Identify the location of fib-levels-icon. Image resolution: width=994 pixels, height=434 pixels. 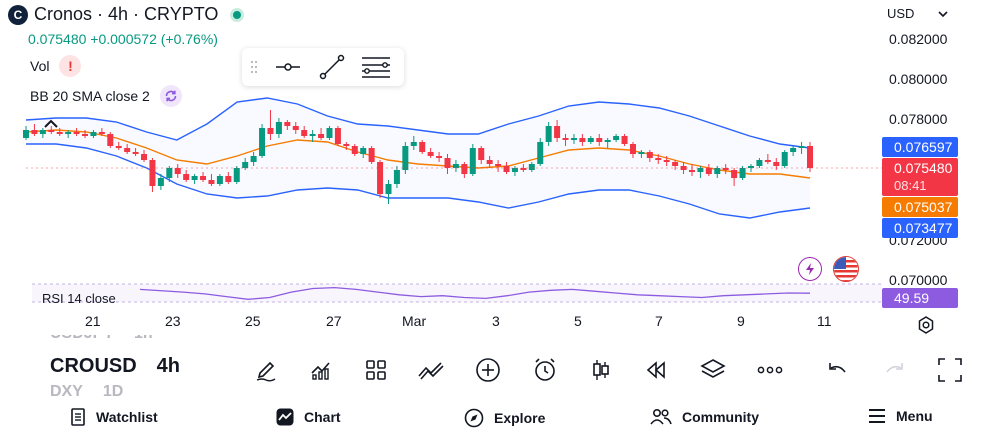
(376, 67).